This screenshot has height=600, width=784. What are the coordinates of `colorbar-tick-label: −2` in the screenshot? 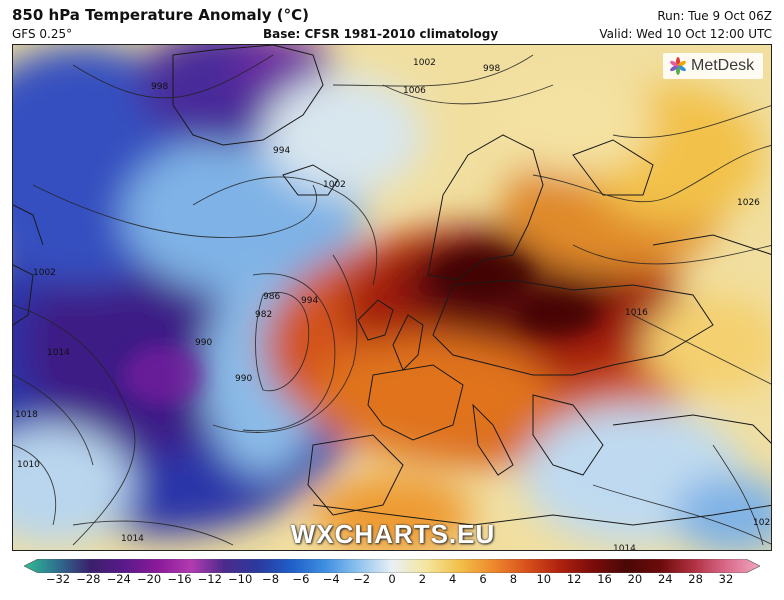 It's located at (362, 579).